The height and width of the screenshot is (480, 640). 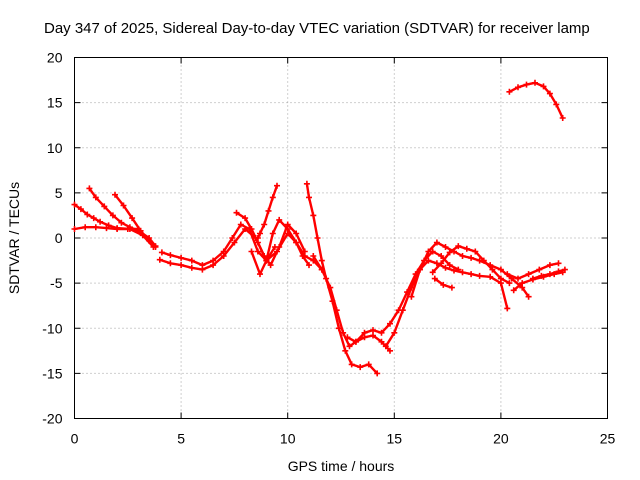 I want to click on y-tick-label: 0, so click(x=59, y=238).